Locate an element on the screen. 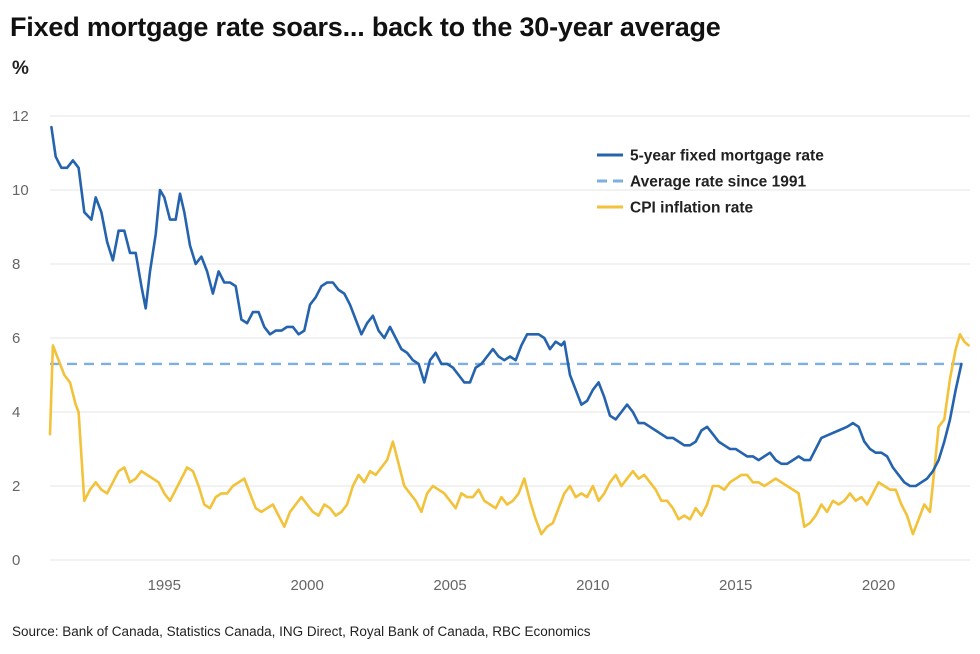  y-axis-unit: % is located at coordinates (20, 68).